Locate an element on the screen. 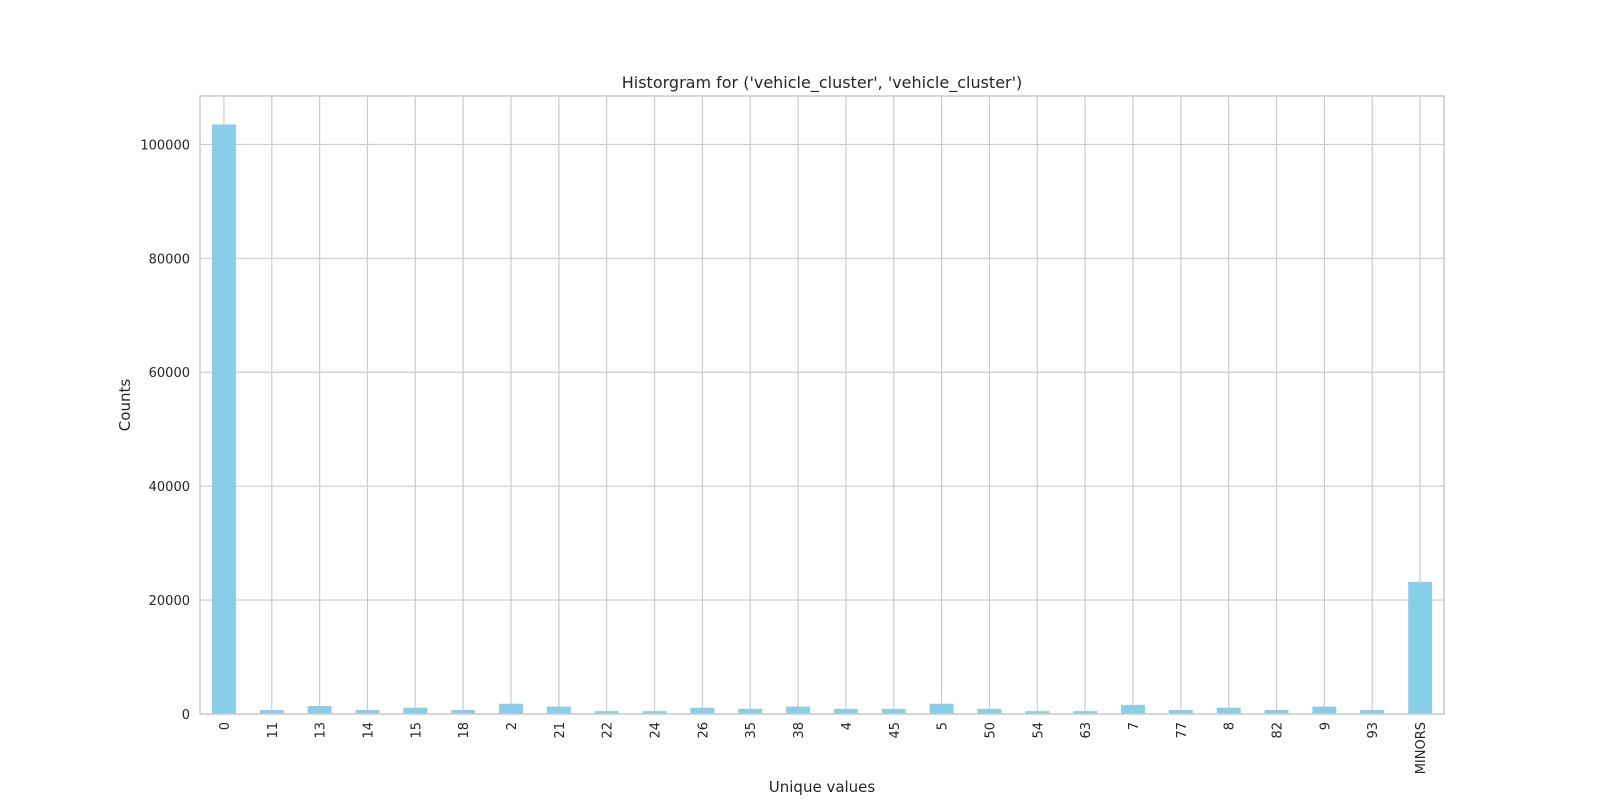 This screenshot has width=1600, height=800. x-tick-label: 18 is located at coordinates (464, 730).